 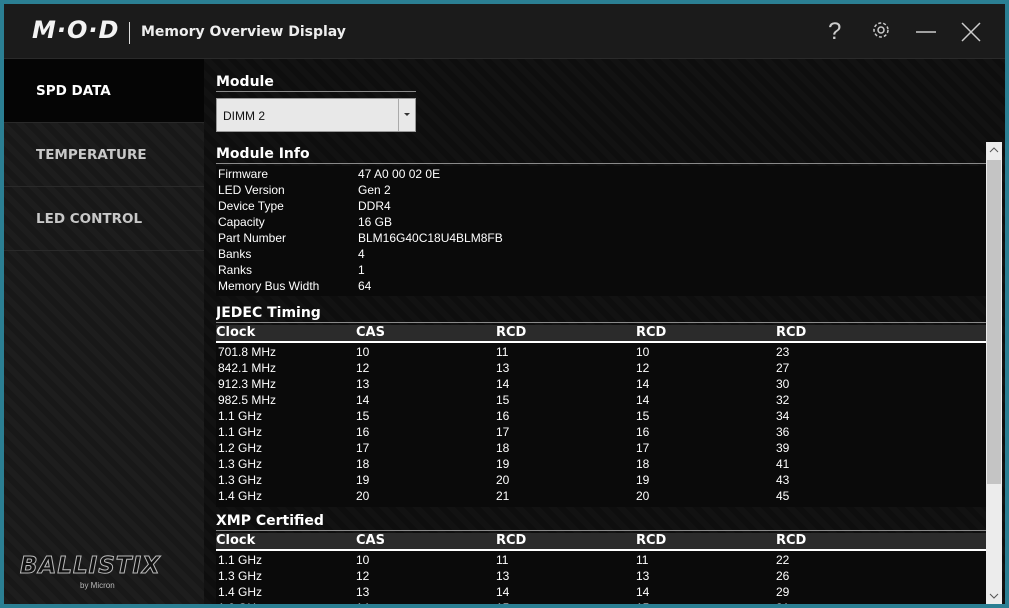 What do you see at coordinates (783, 496) in the screenshot?
I see `table-cell: 45` at bounding box center [783, 496].